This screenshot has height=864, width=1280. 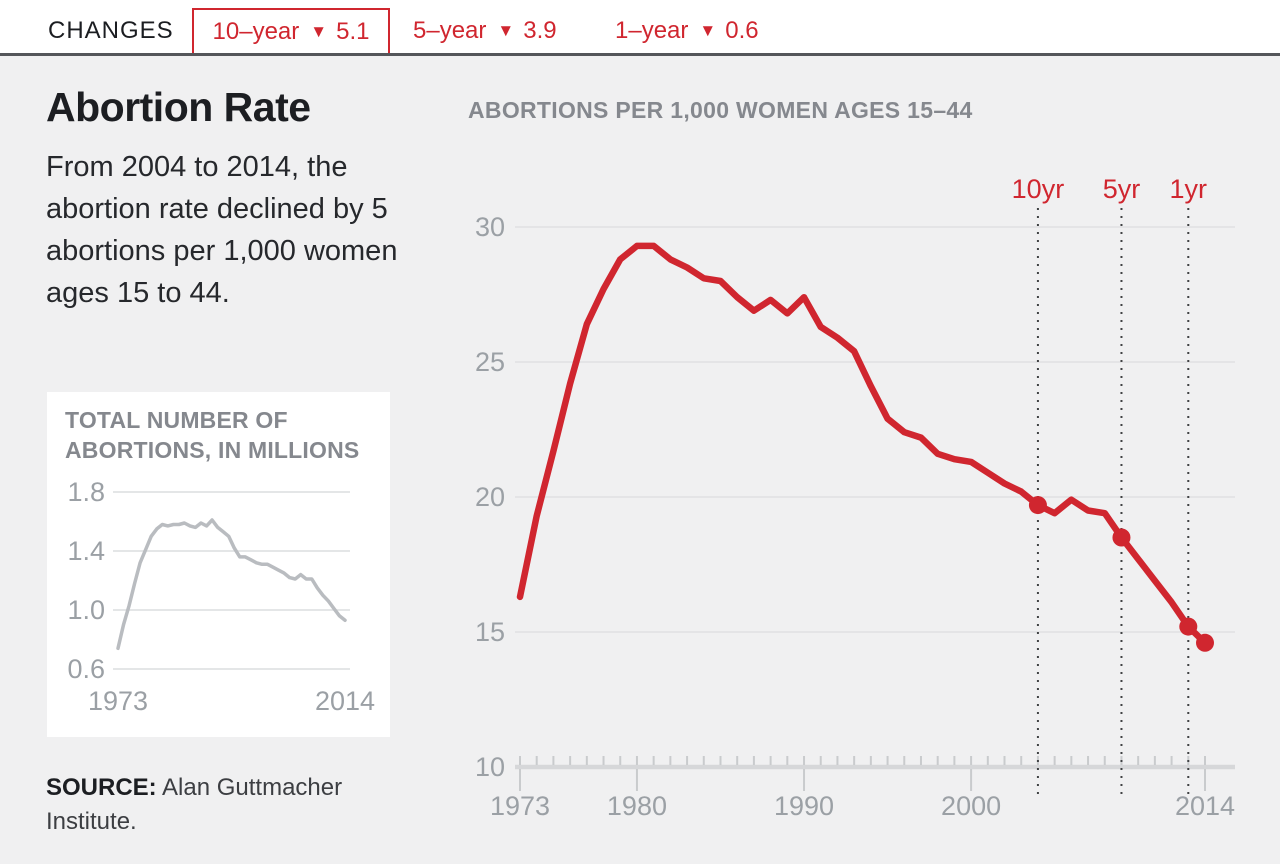 What do you see at coordinates (231, 584) in the screenshot?
I see `data-line` at bounding box center [231, 584].